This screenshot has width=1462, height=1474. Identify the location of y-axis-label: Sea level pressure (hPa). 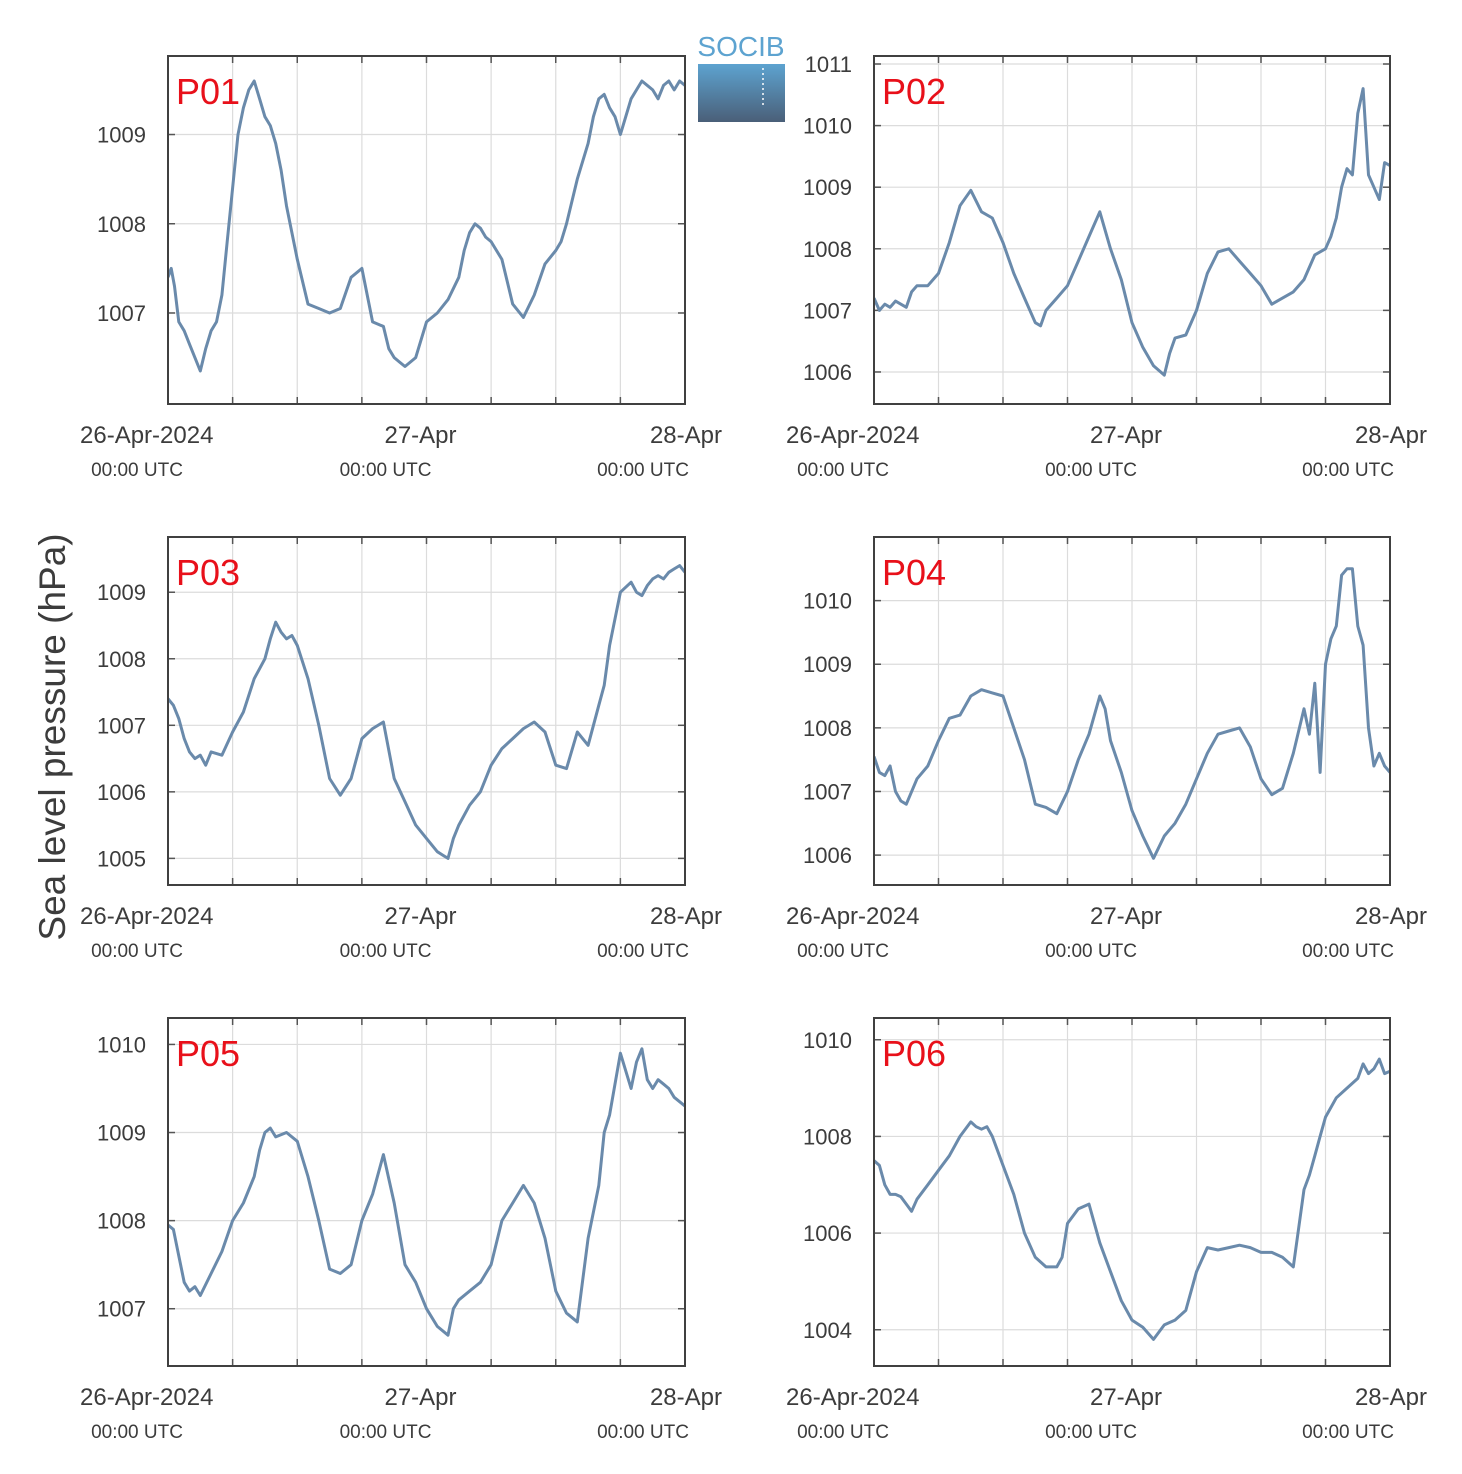
(52, 736).